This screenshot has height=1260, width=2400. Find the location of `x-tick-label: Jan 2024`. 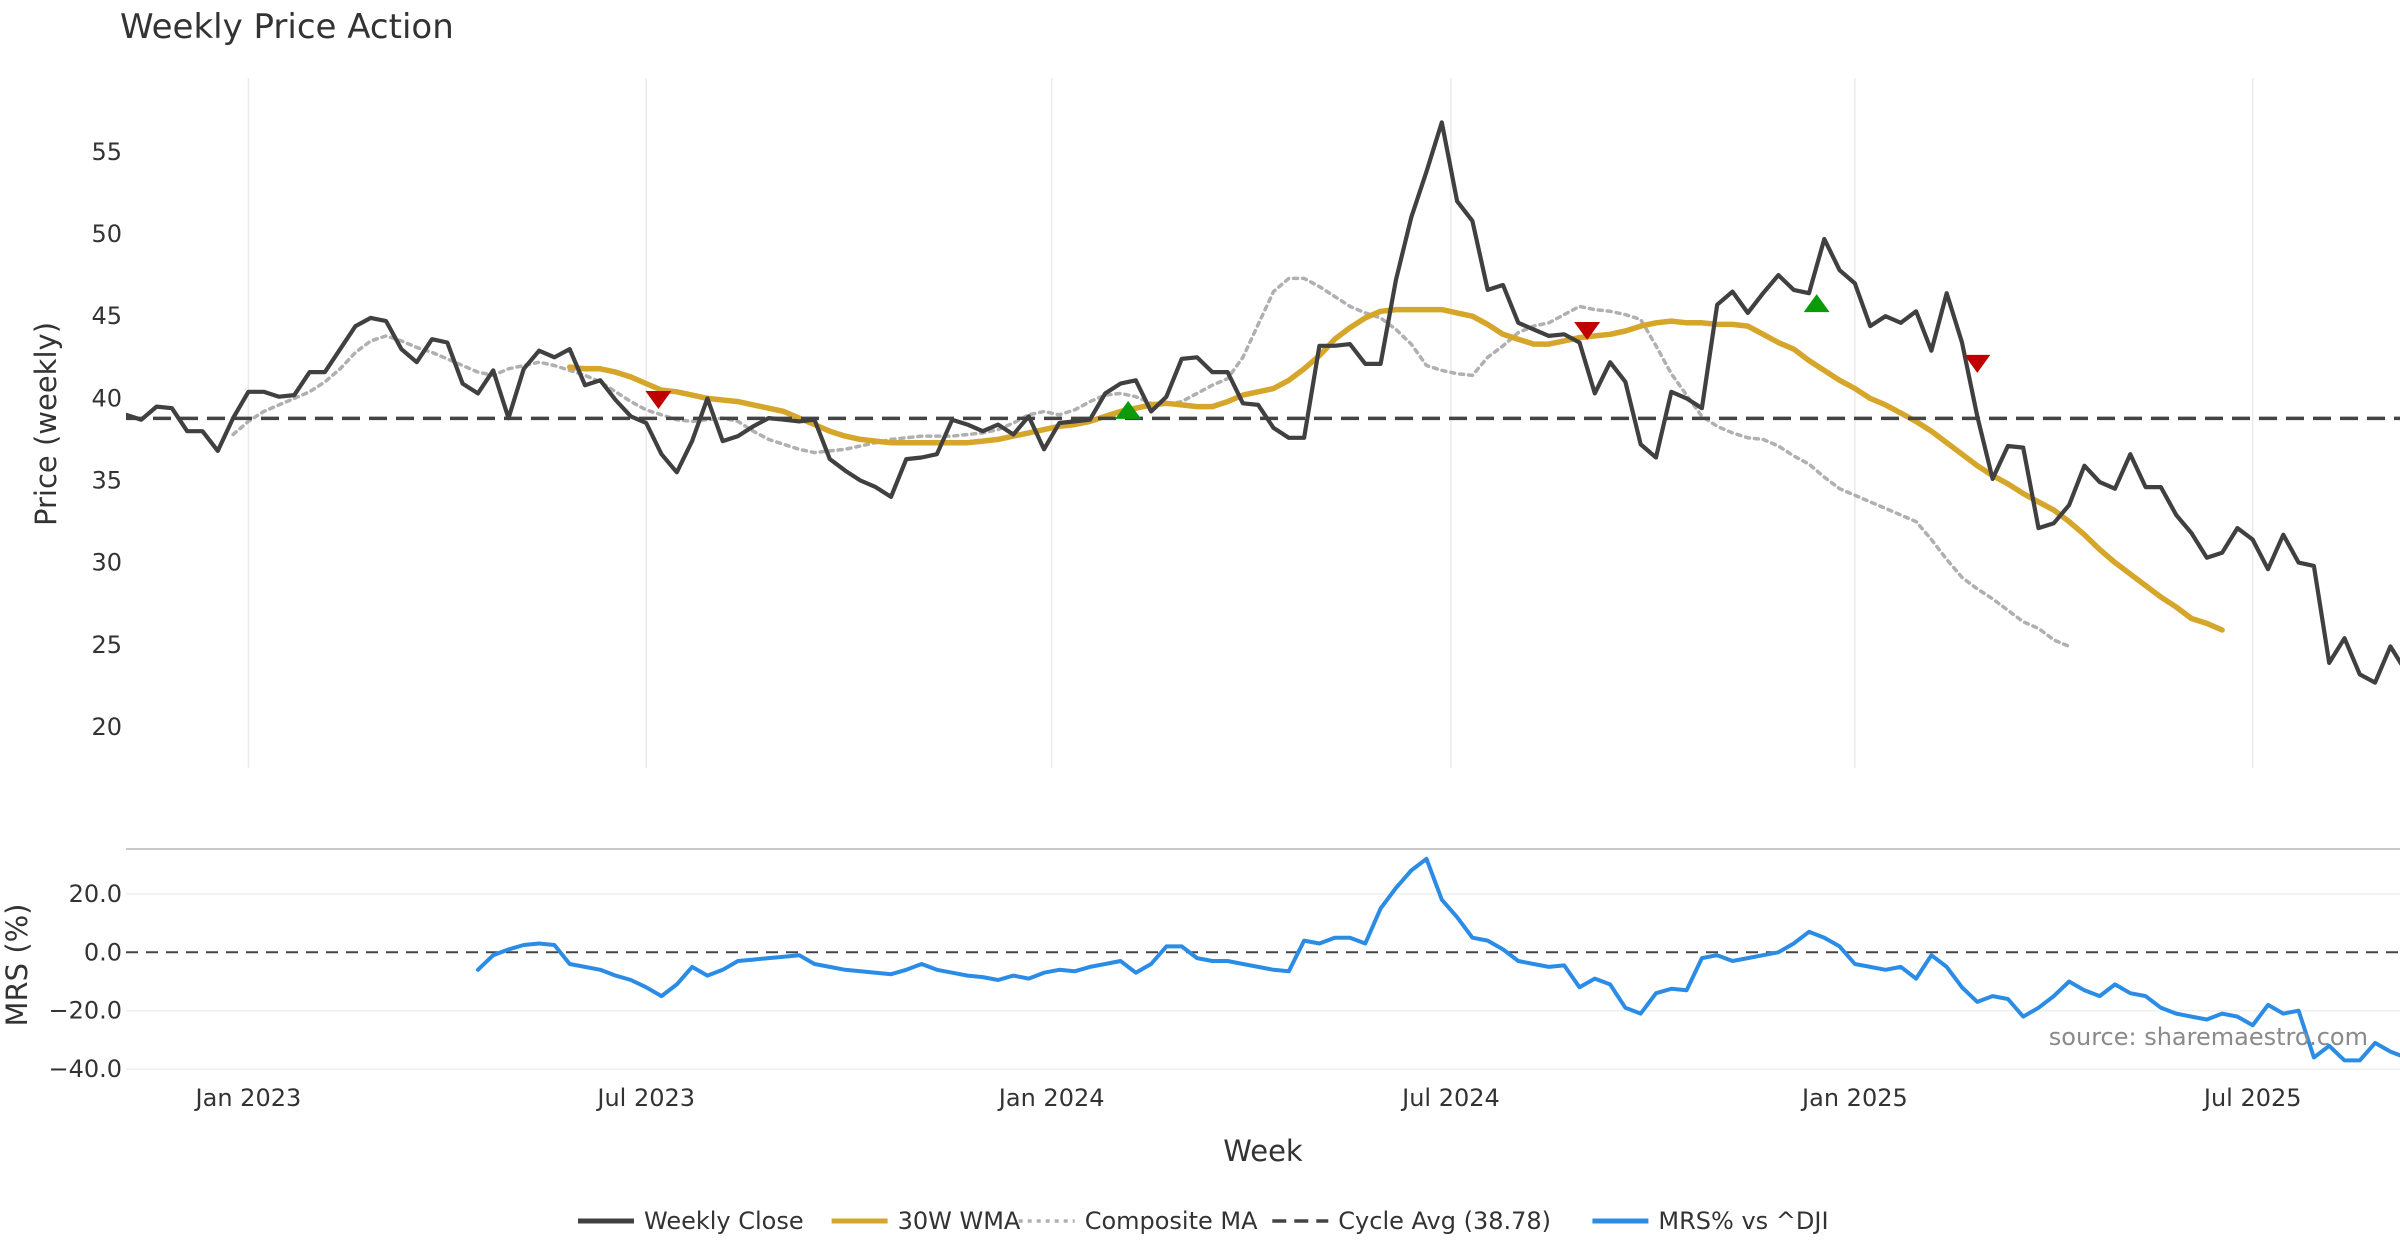

x-tick-label: Jan 2024 is located at coordinates (1051, 1098).